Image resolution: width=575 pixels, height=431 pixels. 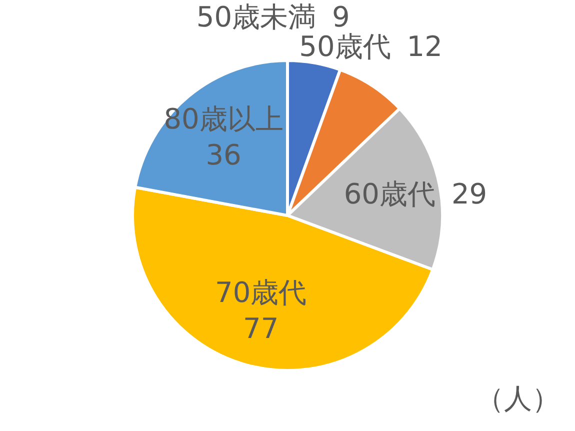 I want to click on slice-label: 70歳代, so click(x=261, y=292).